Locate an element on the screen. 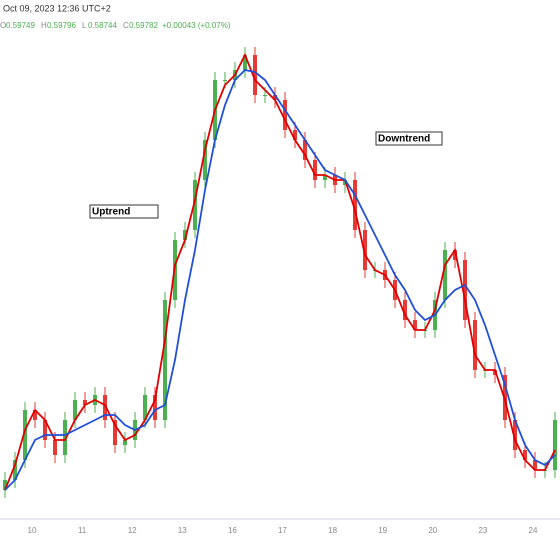 The image size is (560, 560). header-field-label: L is located at coordinates (84, 25).